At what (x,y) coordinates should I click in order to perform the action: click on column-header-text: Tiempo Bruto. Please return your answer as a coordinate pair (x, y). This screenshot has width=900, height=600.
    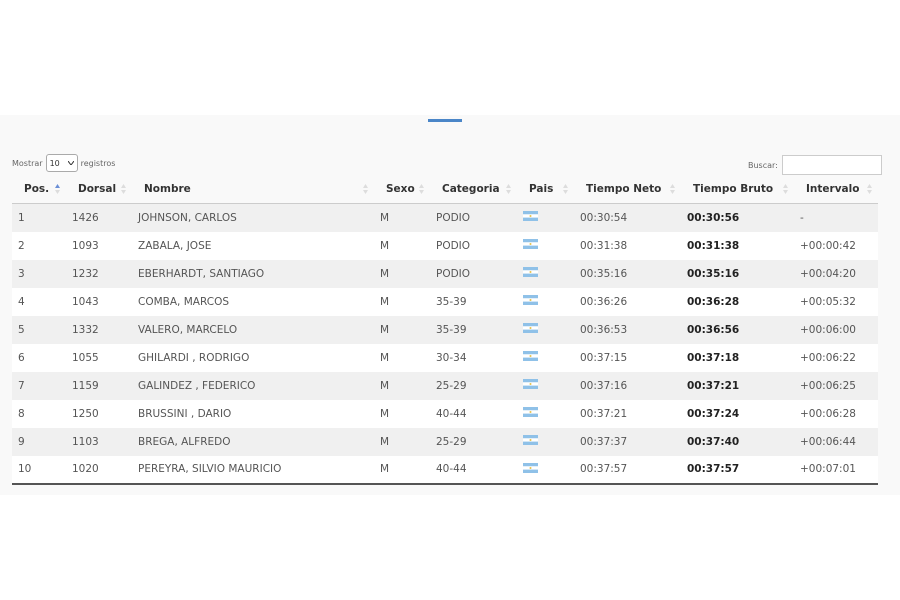
    Looking at the image, I should click on (733, 189).